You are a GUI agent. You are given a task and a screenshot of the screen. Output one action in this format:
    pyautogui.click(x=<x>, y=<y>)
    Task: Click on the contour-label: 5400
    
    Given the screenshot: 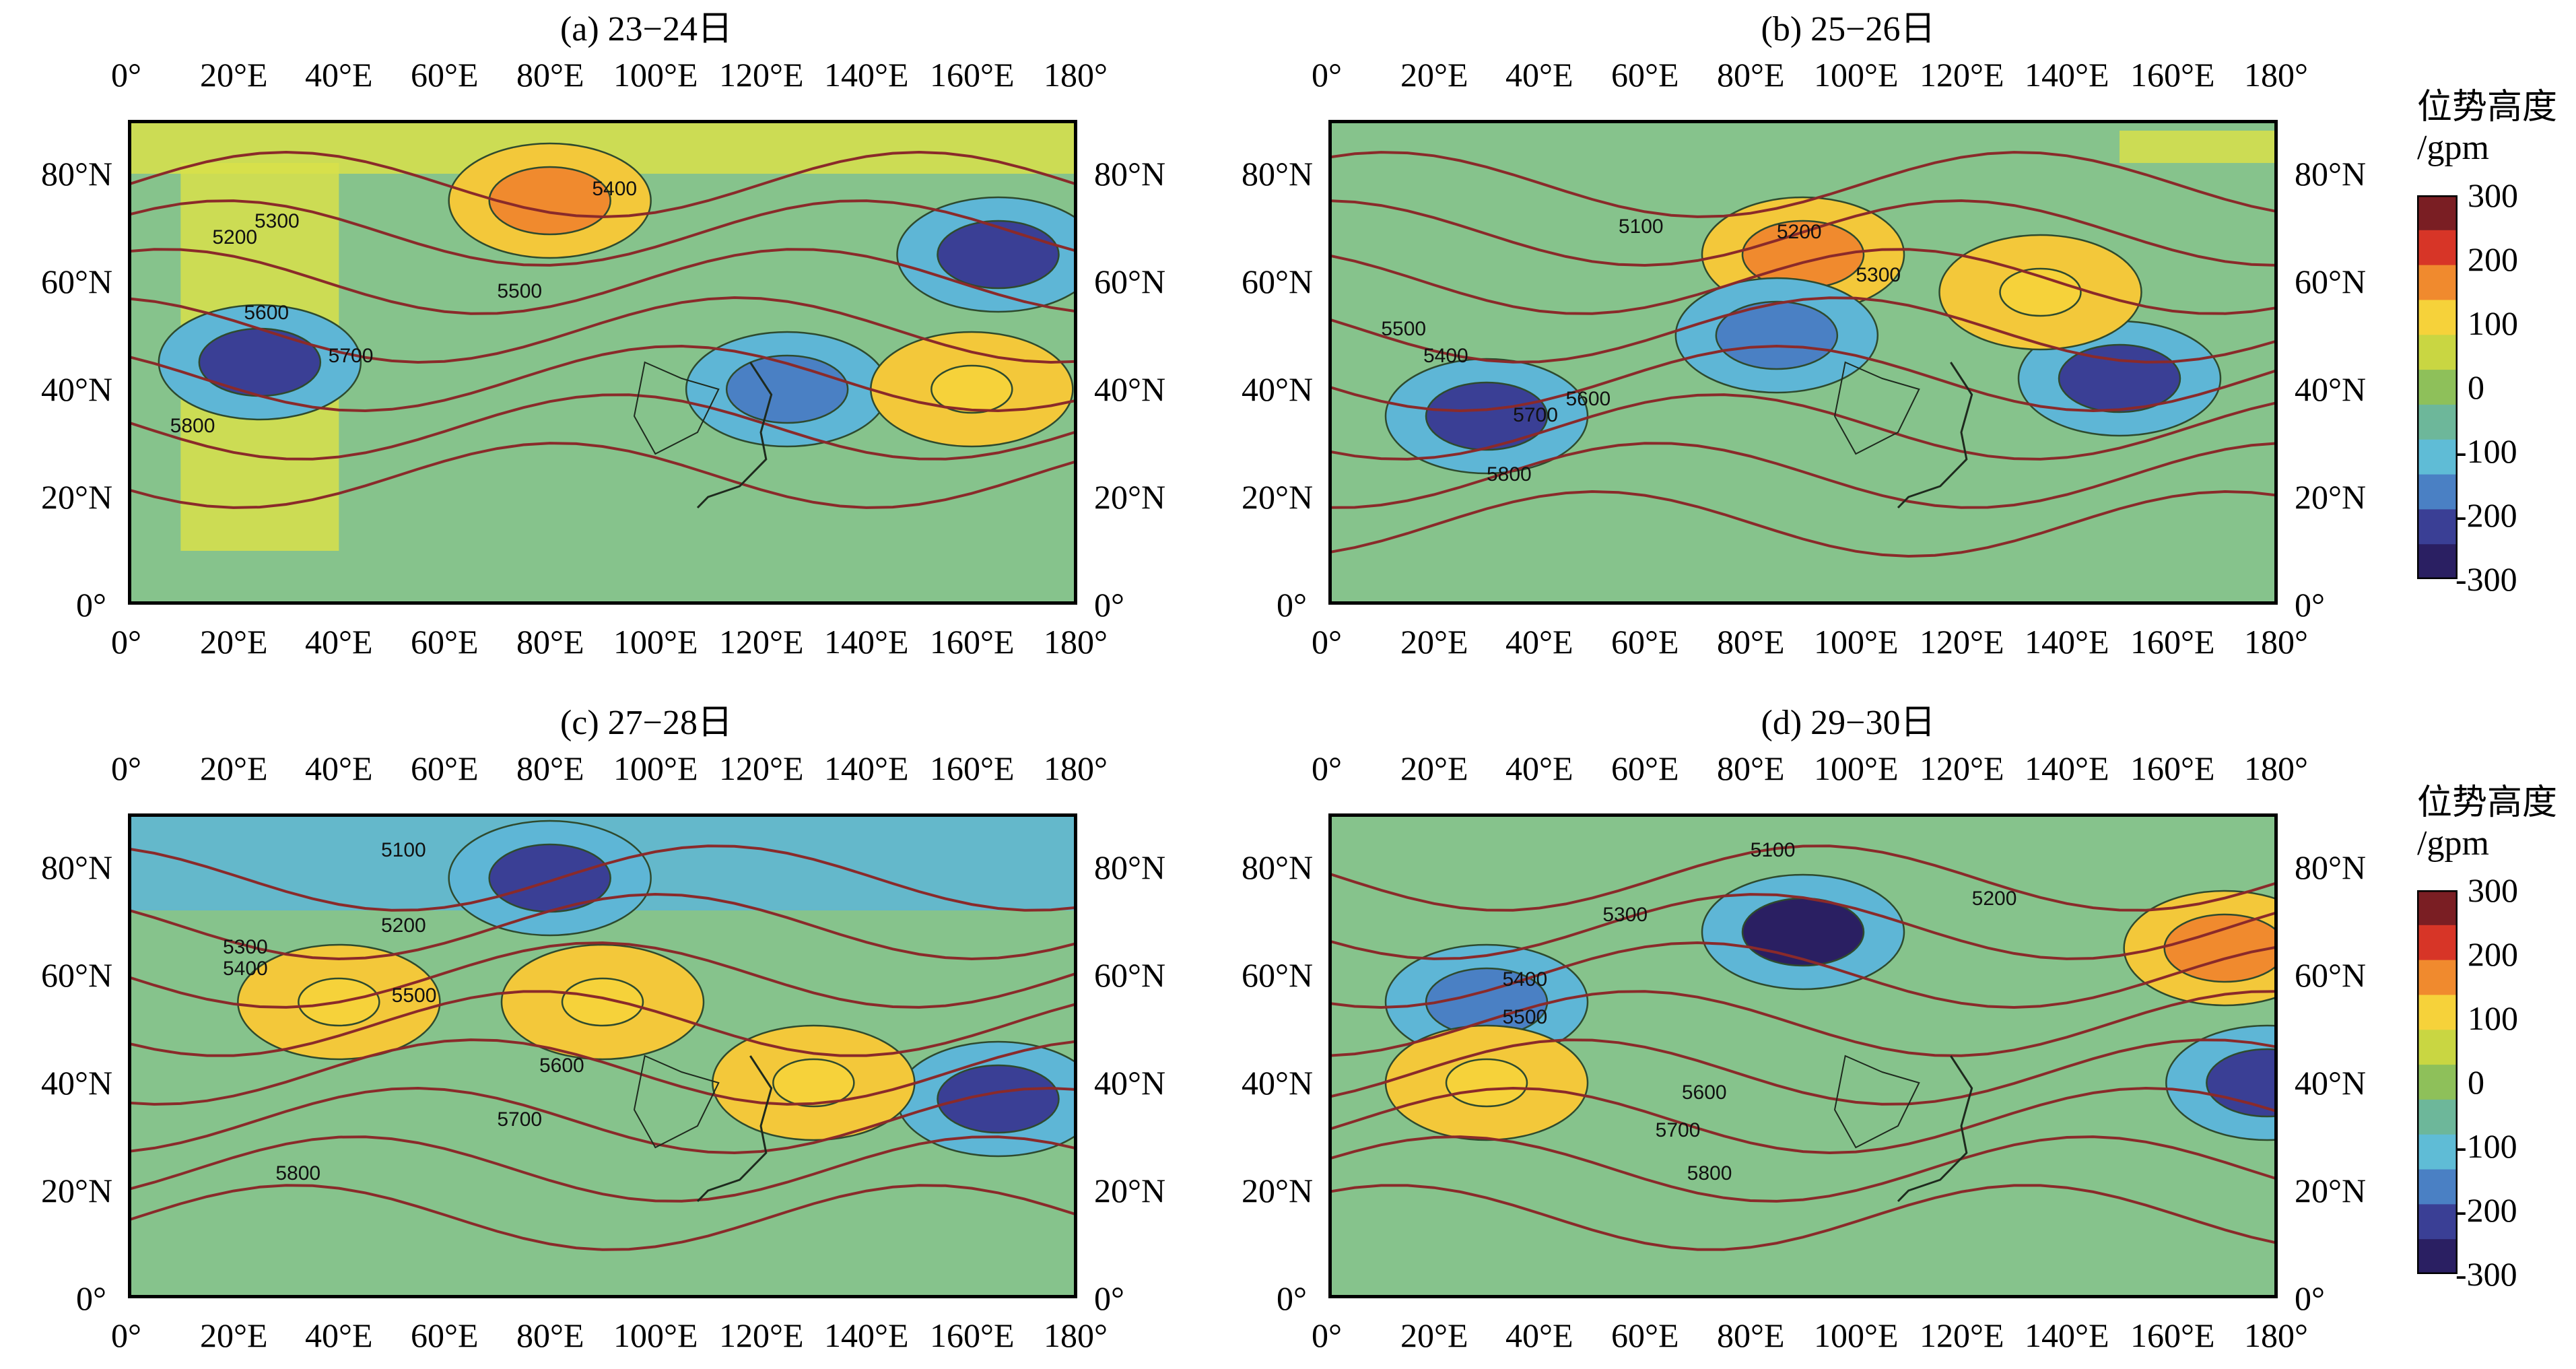 What is the action you would take?
    pyautogui.click(x=1445, y=356)
    